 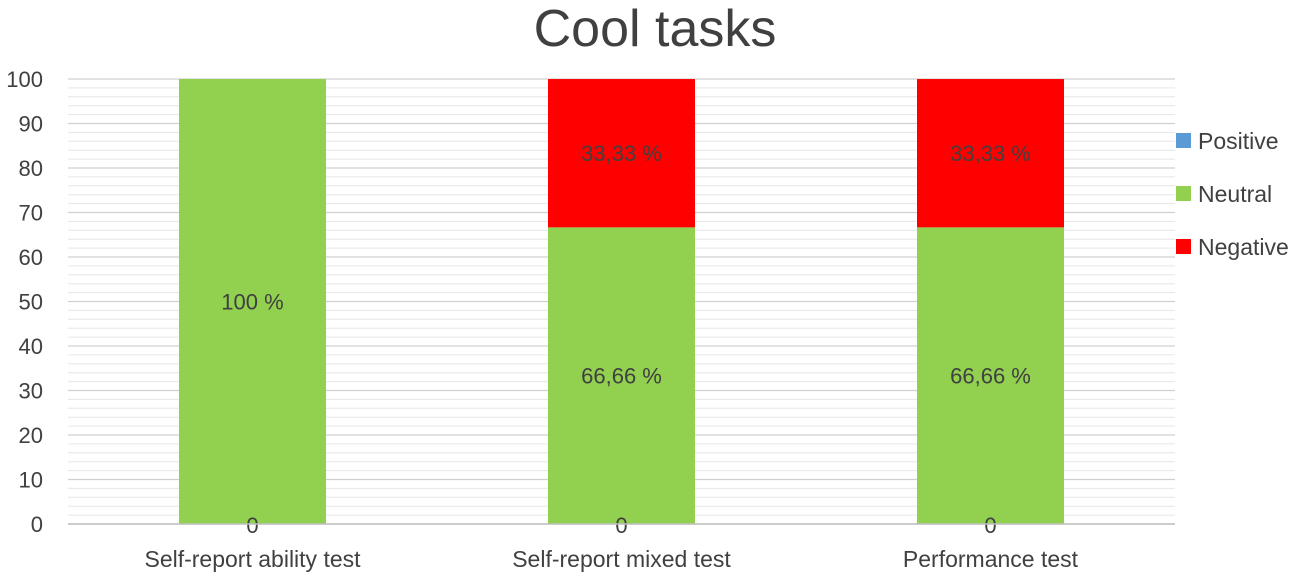 I want to click on legend-swatch-negative, so click(x=1183, y=246).